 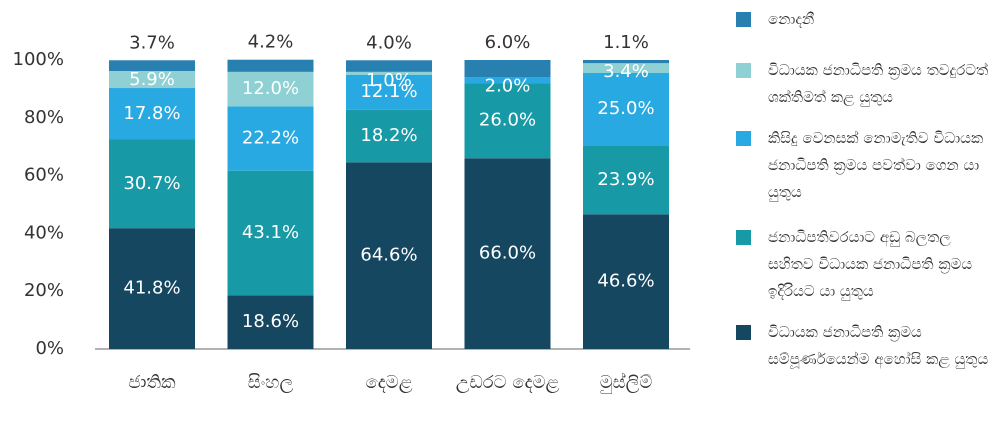 I want to click on value-label: 12.1%, so click(x=388, y=91).